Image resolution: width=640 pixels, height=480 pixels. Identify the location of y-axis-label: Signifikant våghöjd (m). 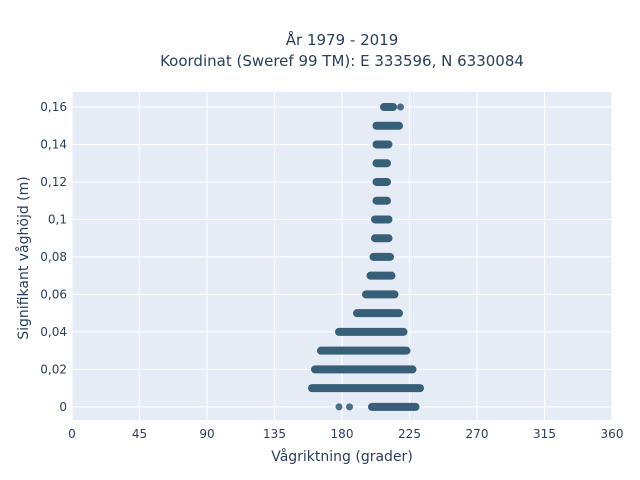
(23, 257).